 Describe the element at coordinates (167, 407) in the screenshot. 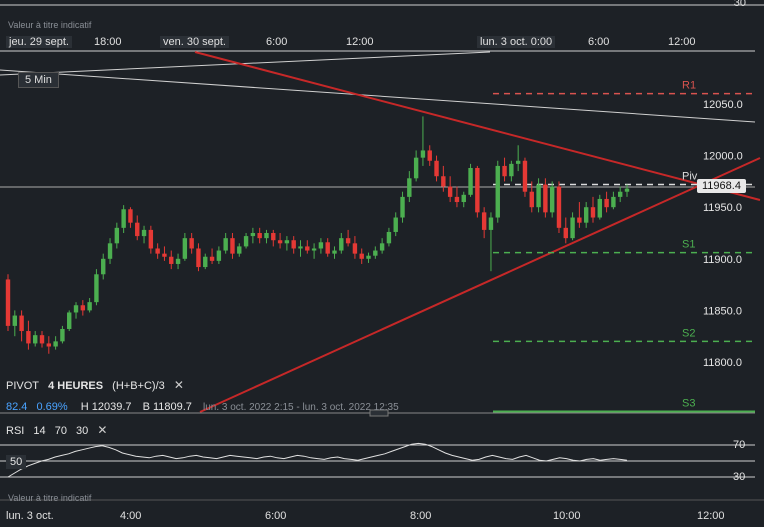

I see `indicator-low: B 11809.7` at that location.